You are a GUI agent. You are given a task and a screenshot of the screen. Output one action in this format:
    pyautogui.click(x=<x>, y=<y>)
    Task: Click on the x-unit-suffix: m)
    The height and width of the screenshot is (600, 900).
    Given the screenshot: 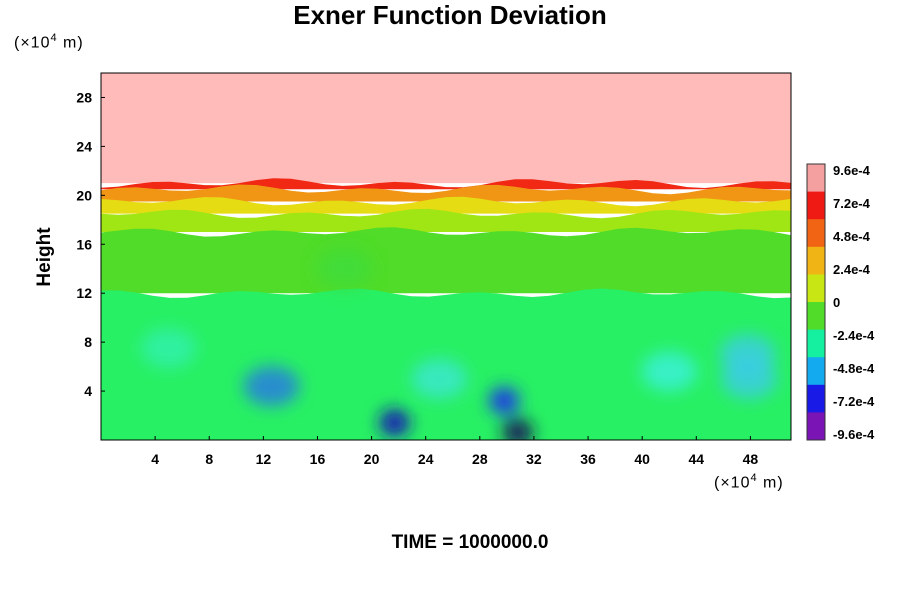 What is the action you would take?
    pyautogui.click(x=770, y=483)
    